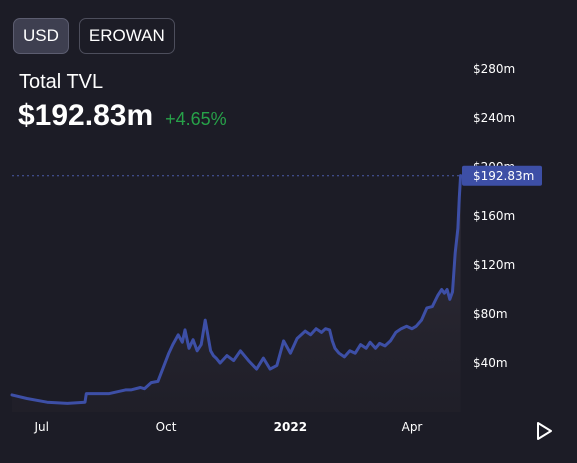 This screenshot has width=577, height=463. Describe the element at coordinates (494, 265) in the screenshot. I see `y-tick-label: $120m` at that location.